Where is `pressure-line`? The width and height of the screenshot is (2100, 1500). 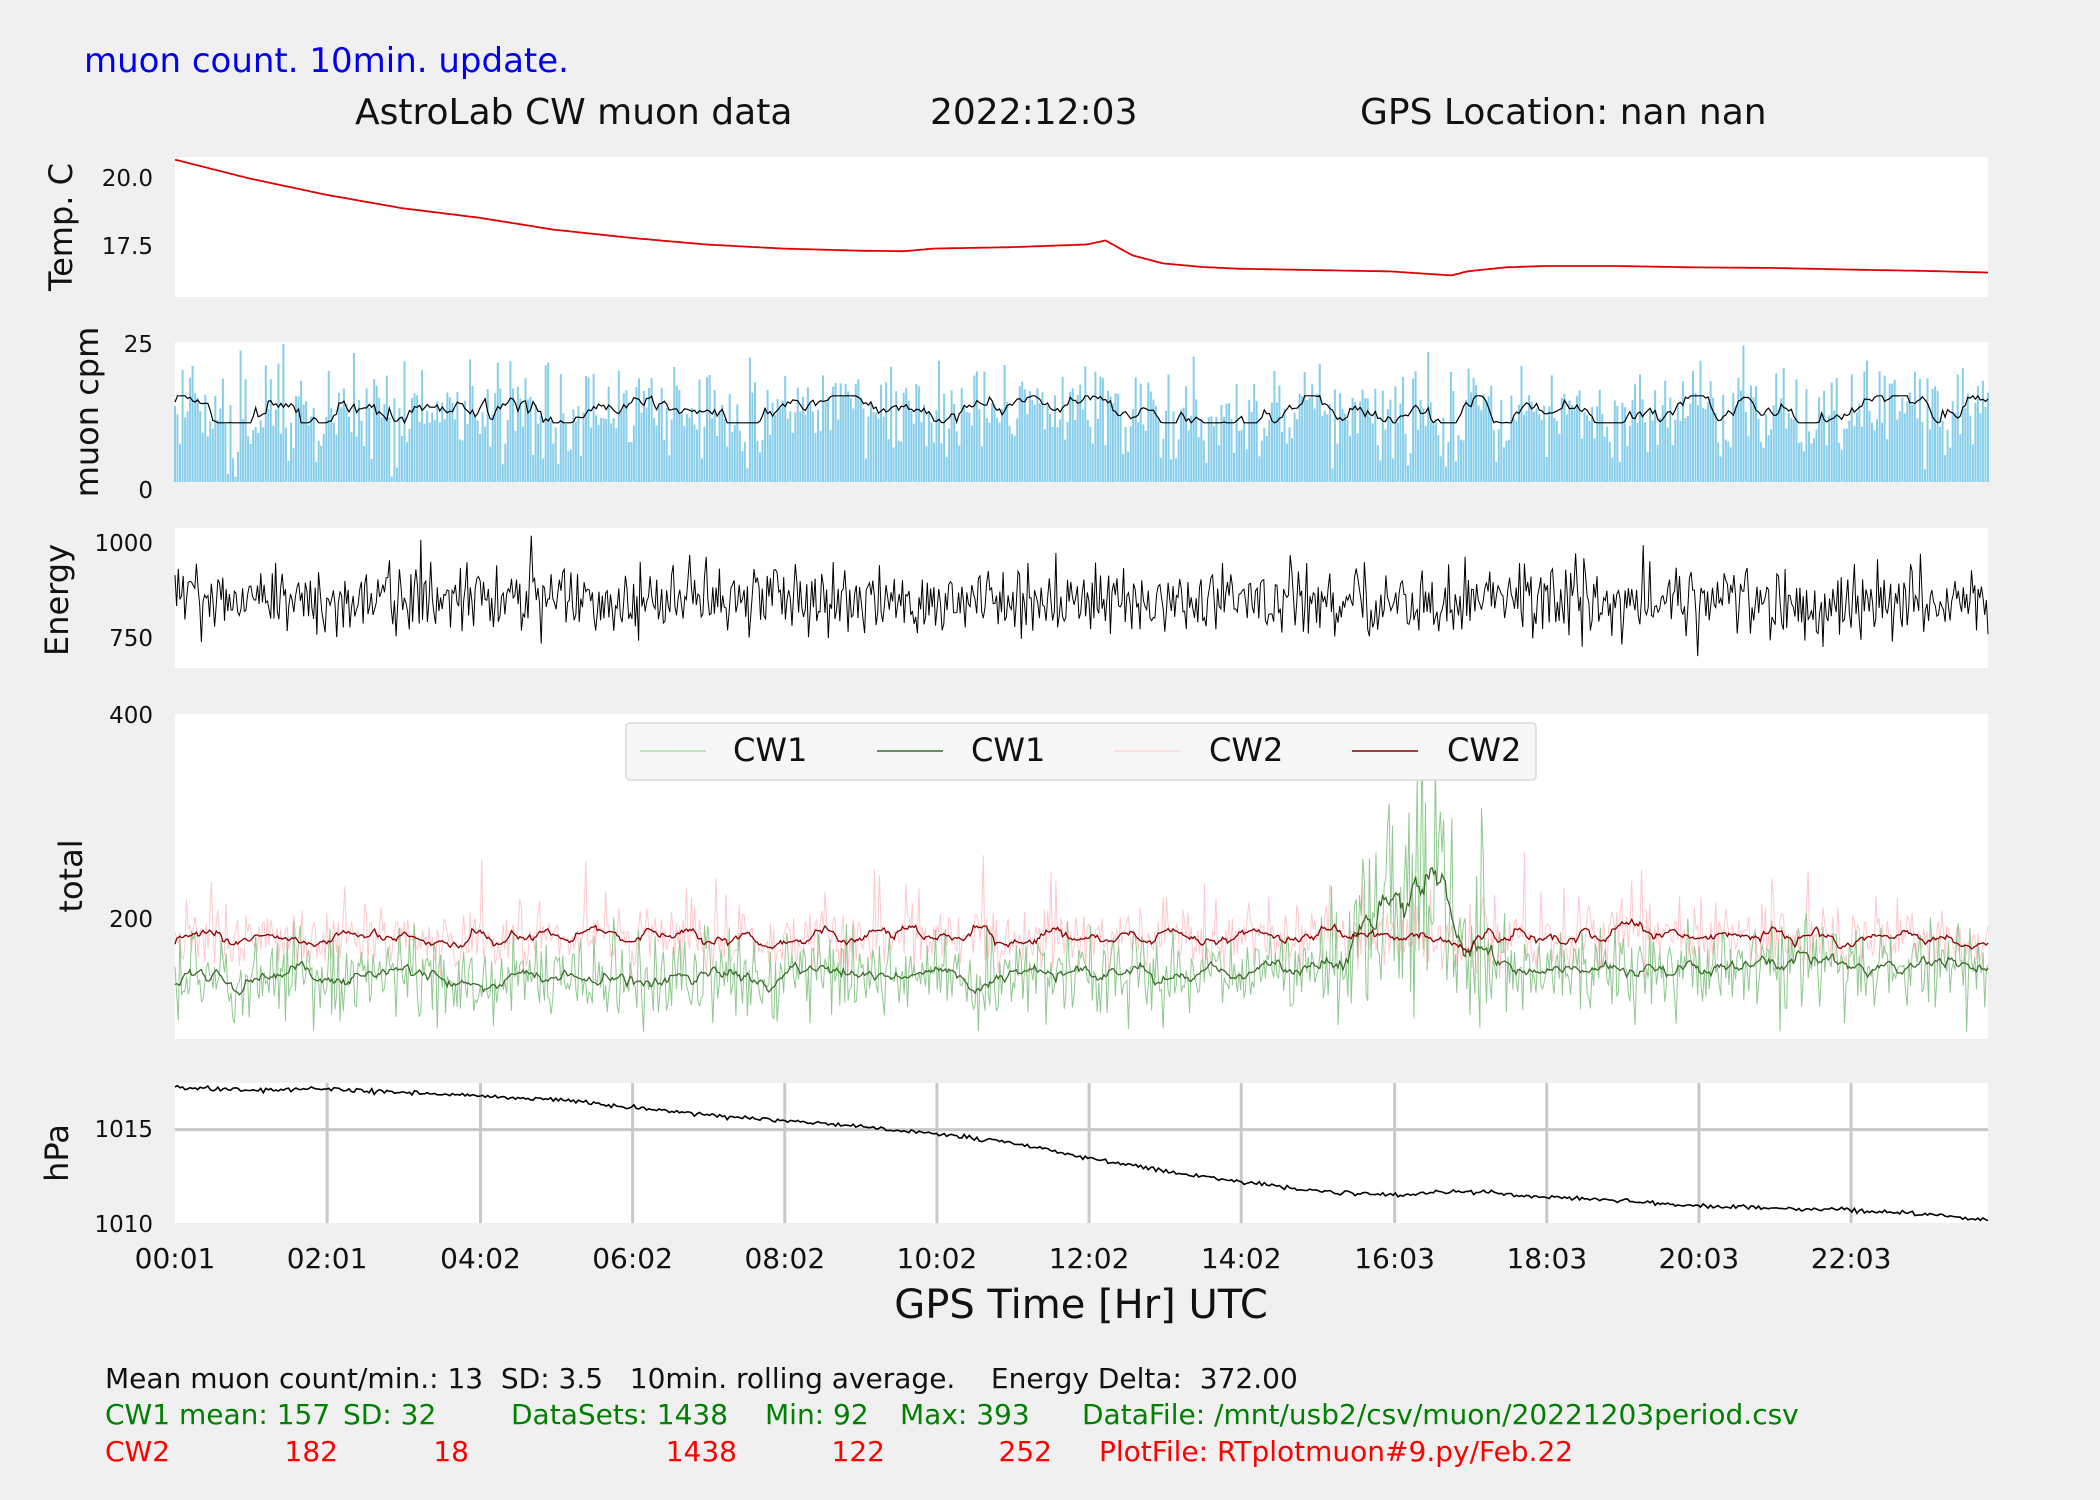
pressure-line is located at coordinates (1081, 1153).